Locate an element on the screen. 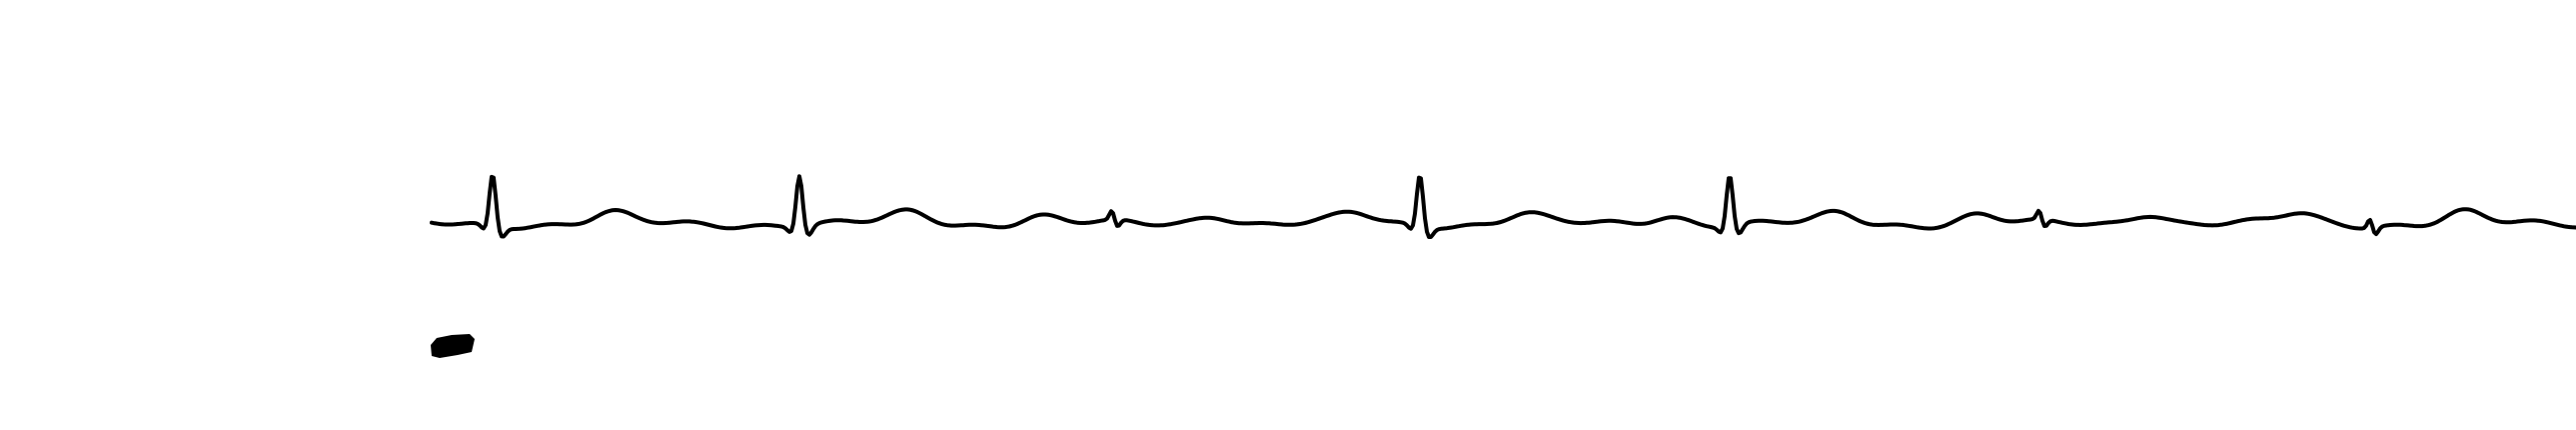 The width and height of the screenshot is (2576, 430). ecg-trace-group is located at coordinates (1503, 206).